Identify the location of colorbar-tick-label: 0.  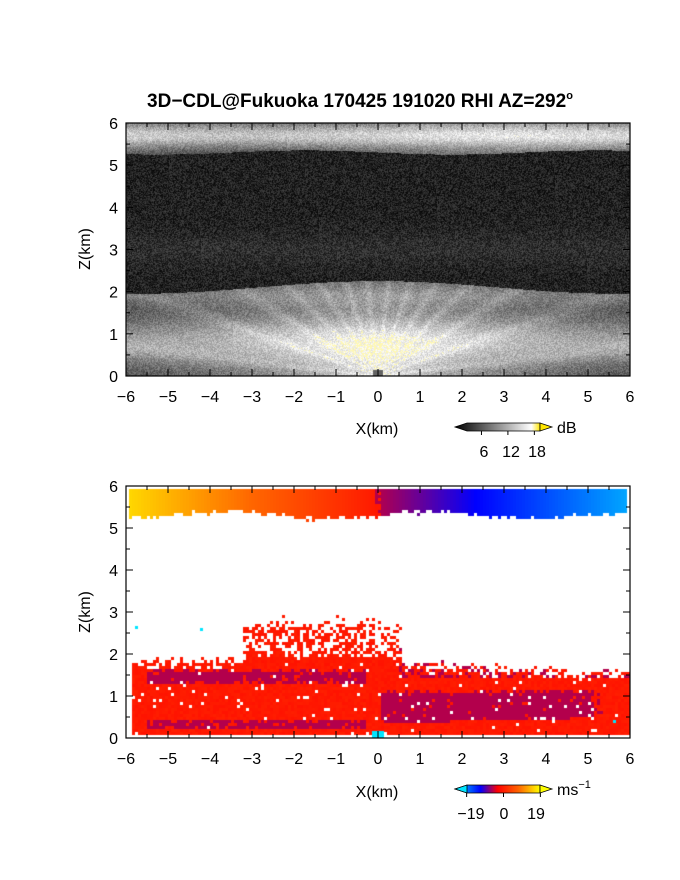
(504, 814).